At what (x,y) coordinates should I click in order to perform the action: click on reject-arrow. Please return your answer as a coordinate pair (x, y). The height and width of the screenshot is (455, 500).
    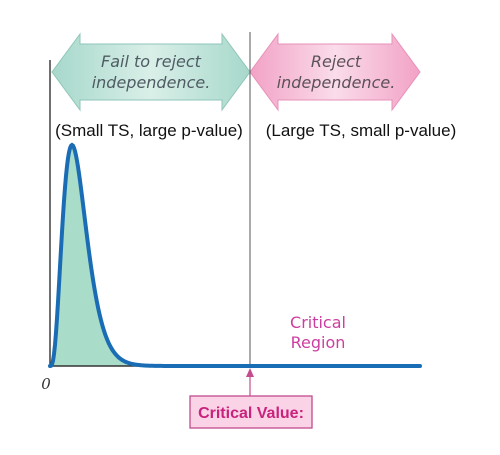
    Looking at the image, I should click on (335, 72).